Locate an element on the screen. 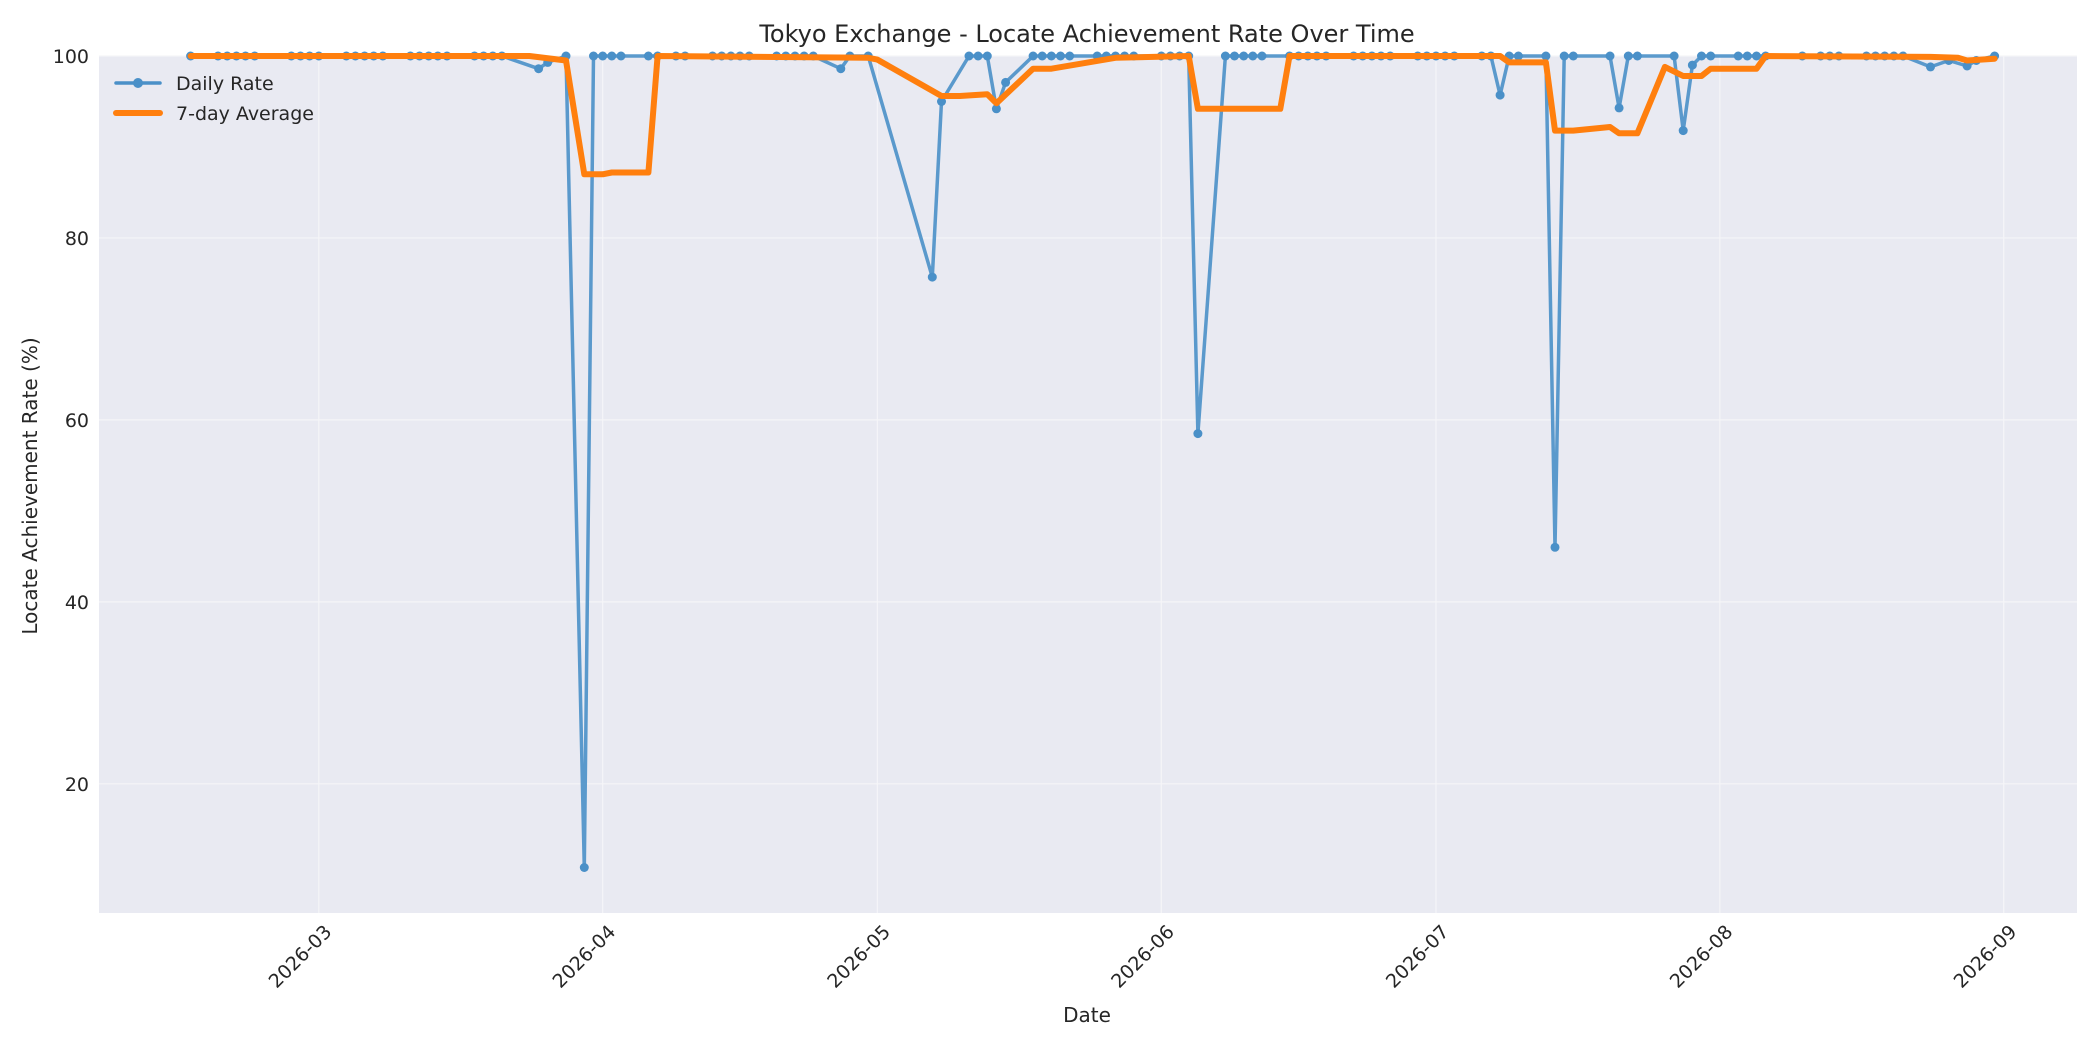 This screenshot has height=1050, width=2100. legend-avg-label: 7-day Average is located at coordinates (245, 114).